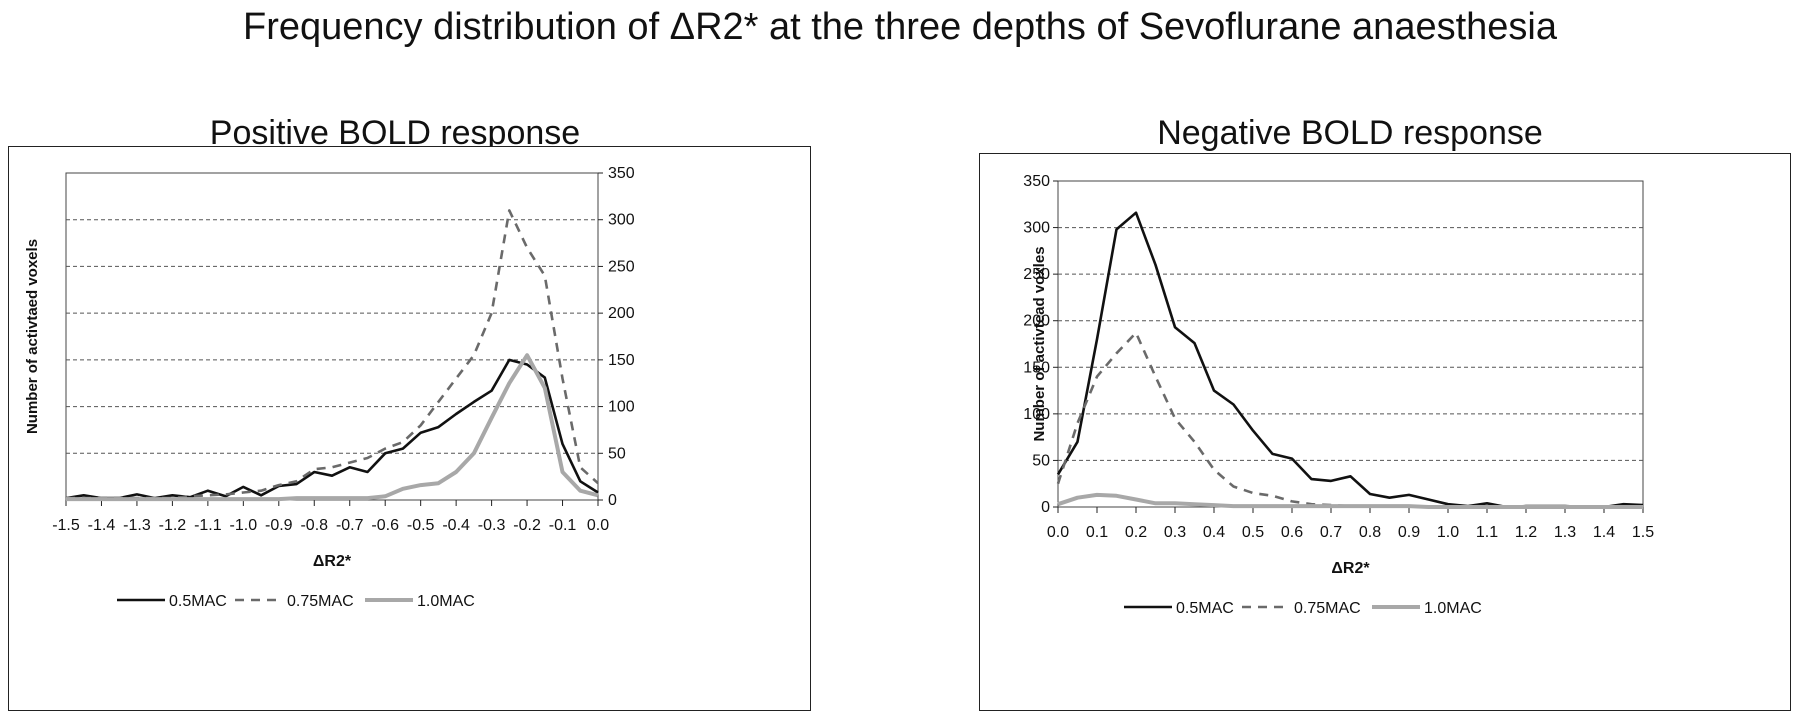 The height and width of the screenshot is (719, 1800). I want to click on x-tick-label: 0.2, so click(1136, 532).